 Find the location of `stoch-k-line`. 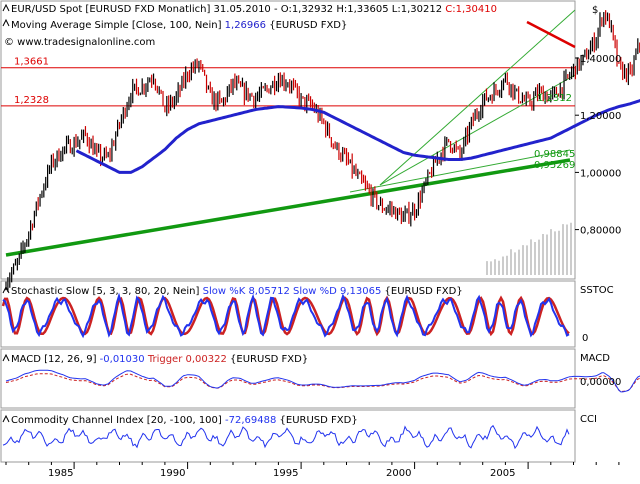

stoch-k-line is located at coordinates (286, 315).